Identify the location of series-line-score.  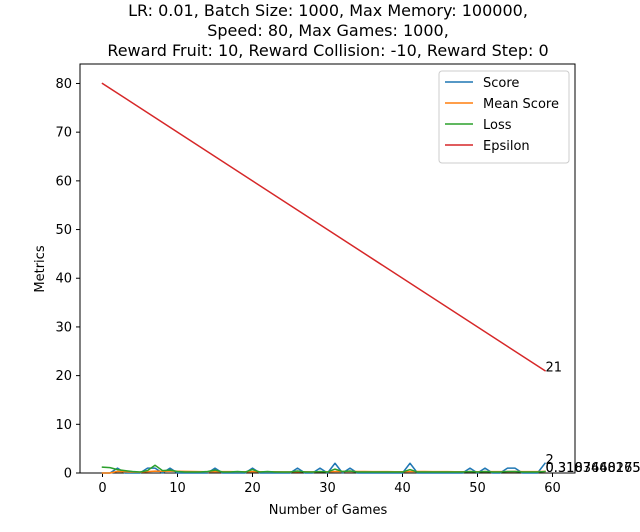
(324, 468).